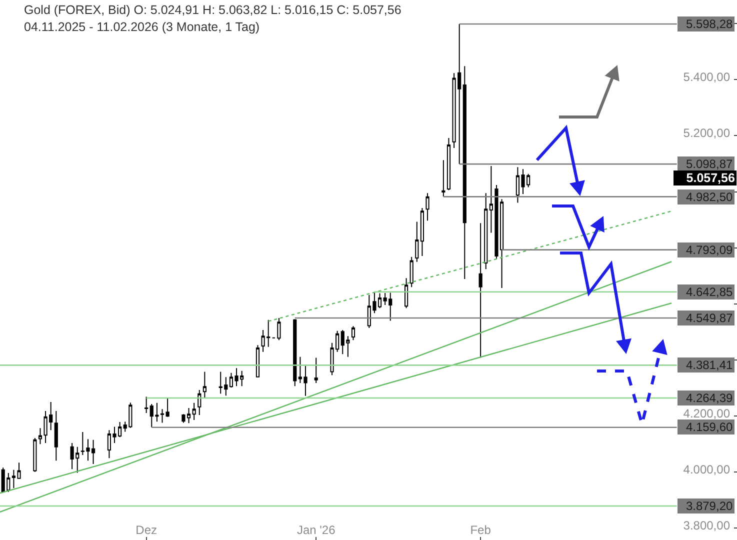 The height and width of the screenshot is (540, 737). Describe the element at coordinates (213, 10) in the screenshot. I see `chart-title: Gold (FOREX, Bid) O: 5.024,91 H: 5.063,82 L: 5.016,15 C: 5.057,56` at that location.